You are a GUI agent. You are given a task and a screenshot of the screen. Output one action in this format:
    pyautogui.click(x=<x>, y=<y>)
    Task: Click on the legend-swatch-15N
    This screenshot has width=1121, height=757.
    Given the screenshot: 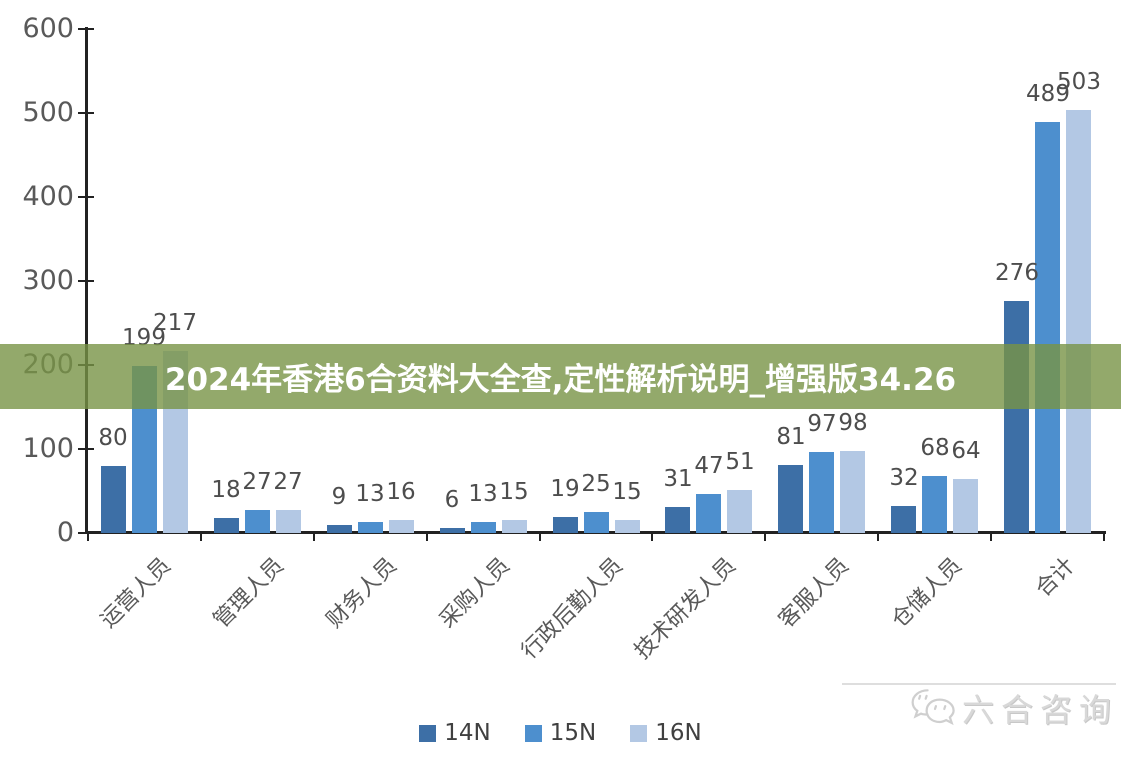 What is the action you would take?
    pyautogui.click(x=533, y=733)
    